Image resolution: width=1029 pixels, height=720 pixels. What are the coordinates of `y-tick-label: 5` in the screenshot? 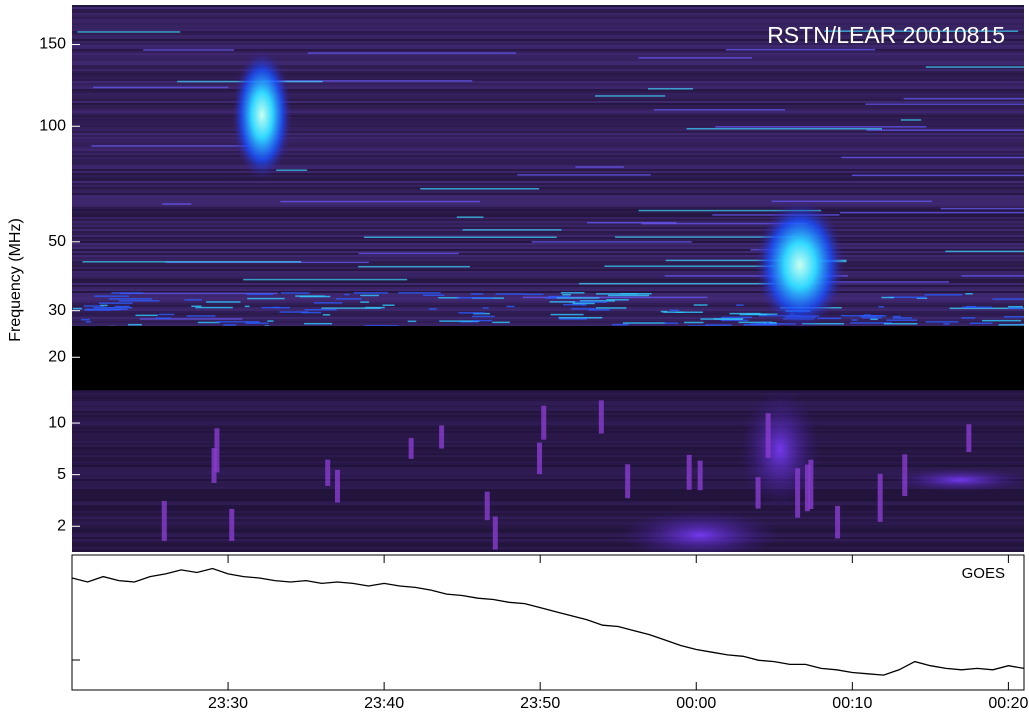 It's located at (61, 474).